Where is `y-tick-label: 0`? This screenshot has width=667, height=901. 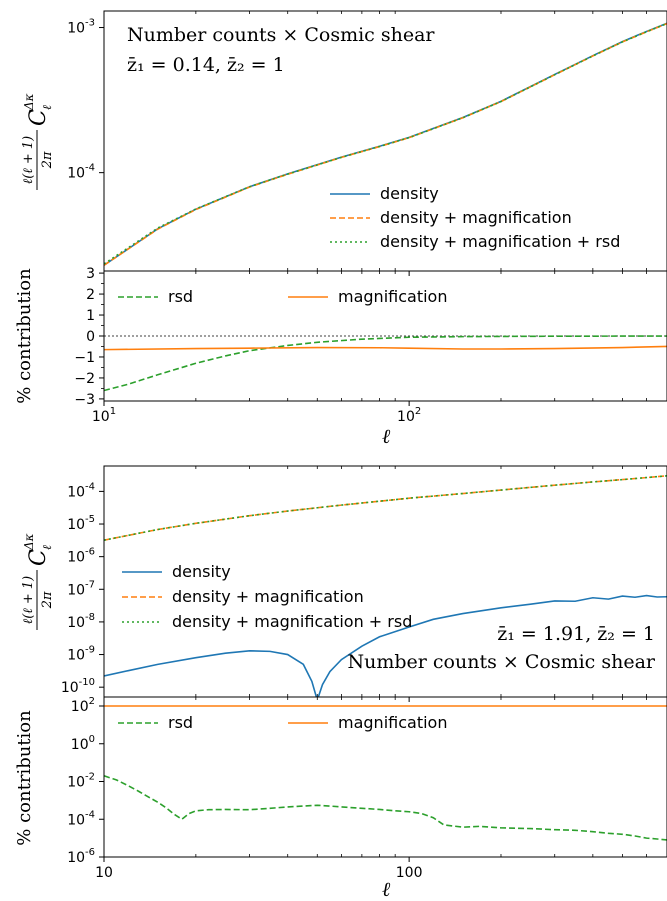 y-tick-label: 0 is located at coordinates (90, 337).